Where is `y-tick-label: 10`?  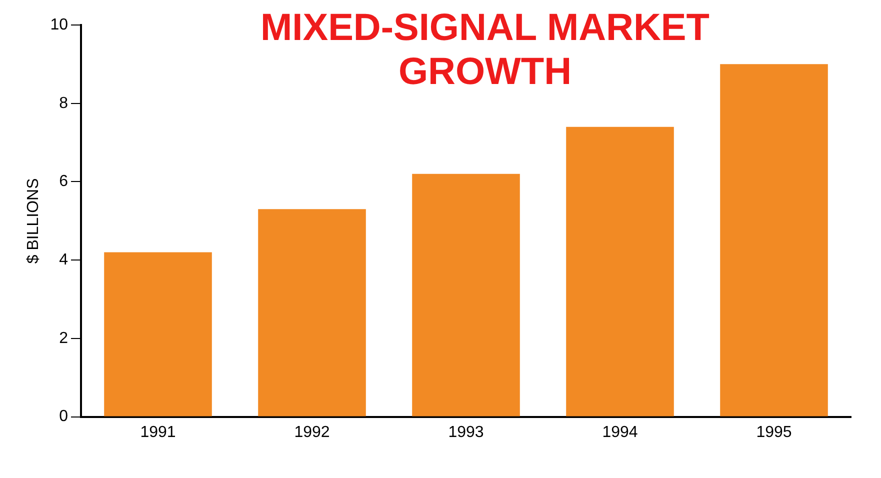 y-tick-label: 10 is located at coordinates (59, 25).